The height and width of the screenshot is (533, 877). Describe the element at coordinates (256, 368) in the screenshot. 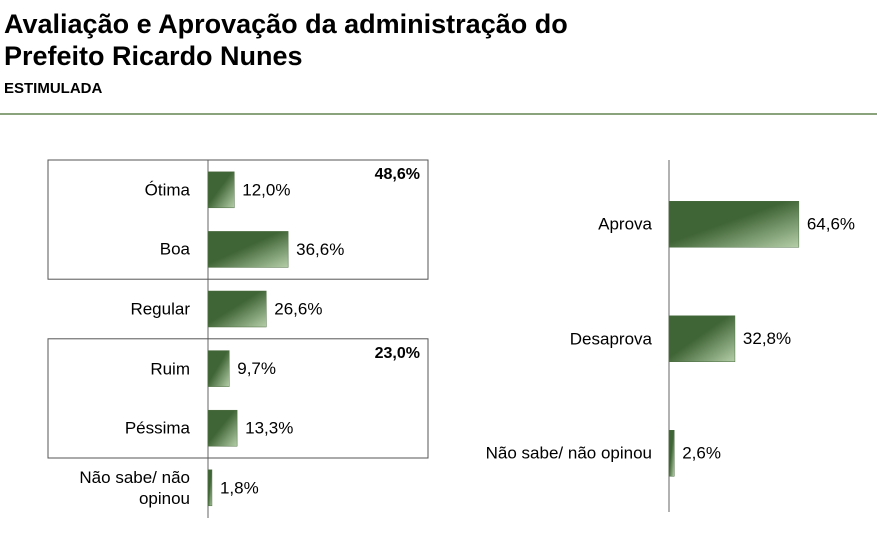

I see `value-label: 9,7%` at that location.